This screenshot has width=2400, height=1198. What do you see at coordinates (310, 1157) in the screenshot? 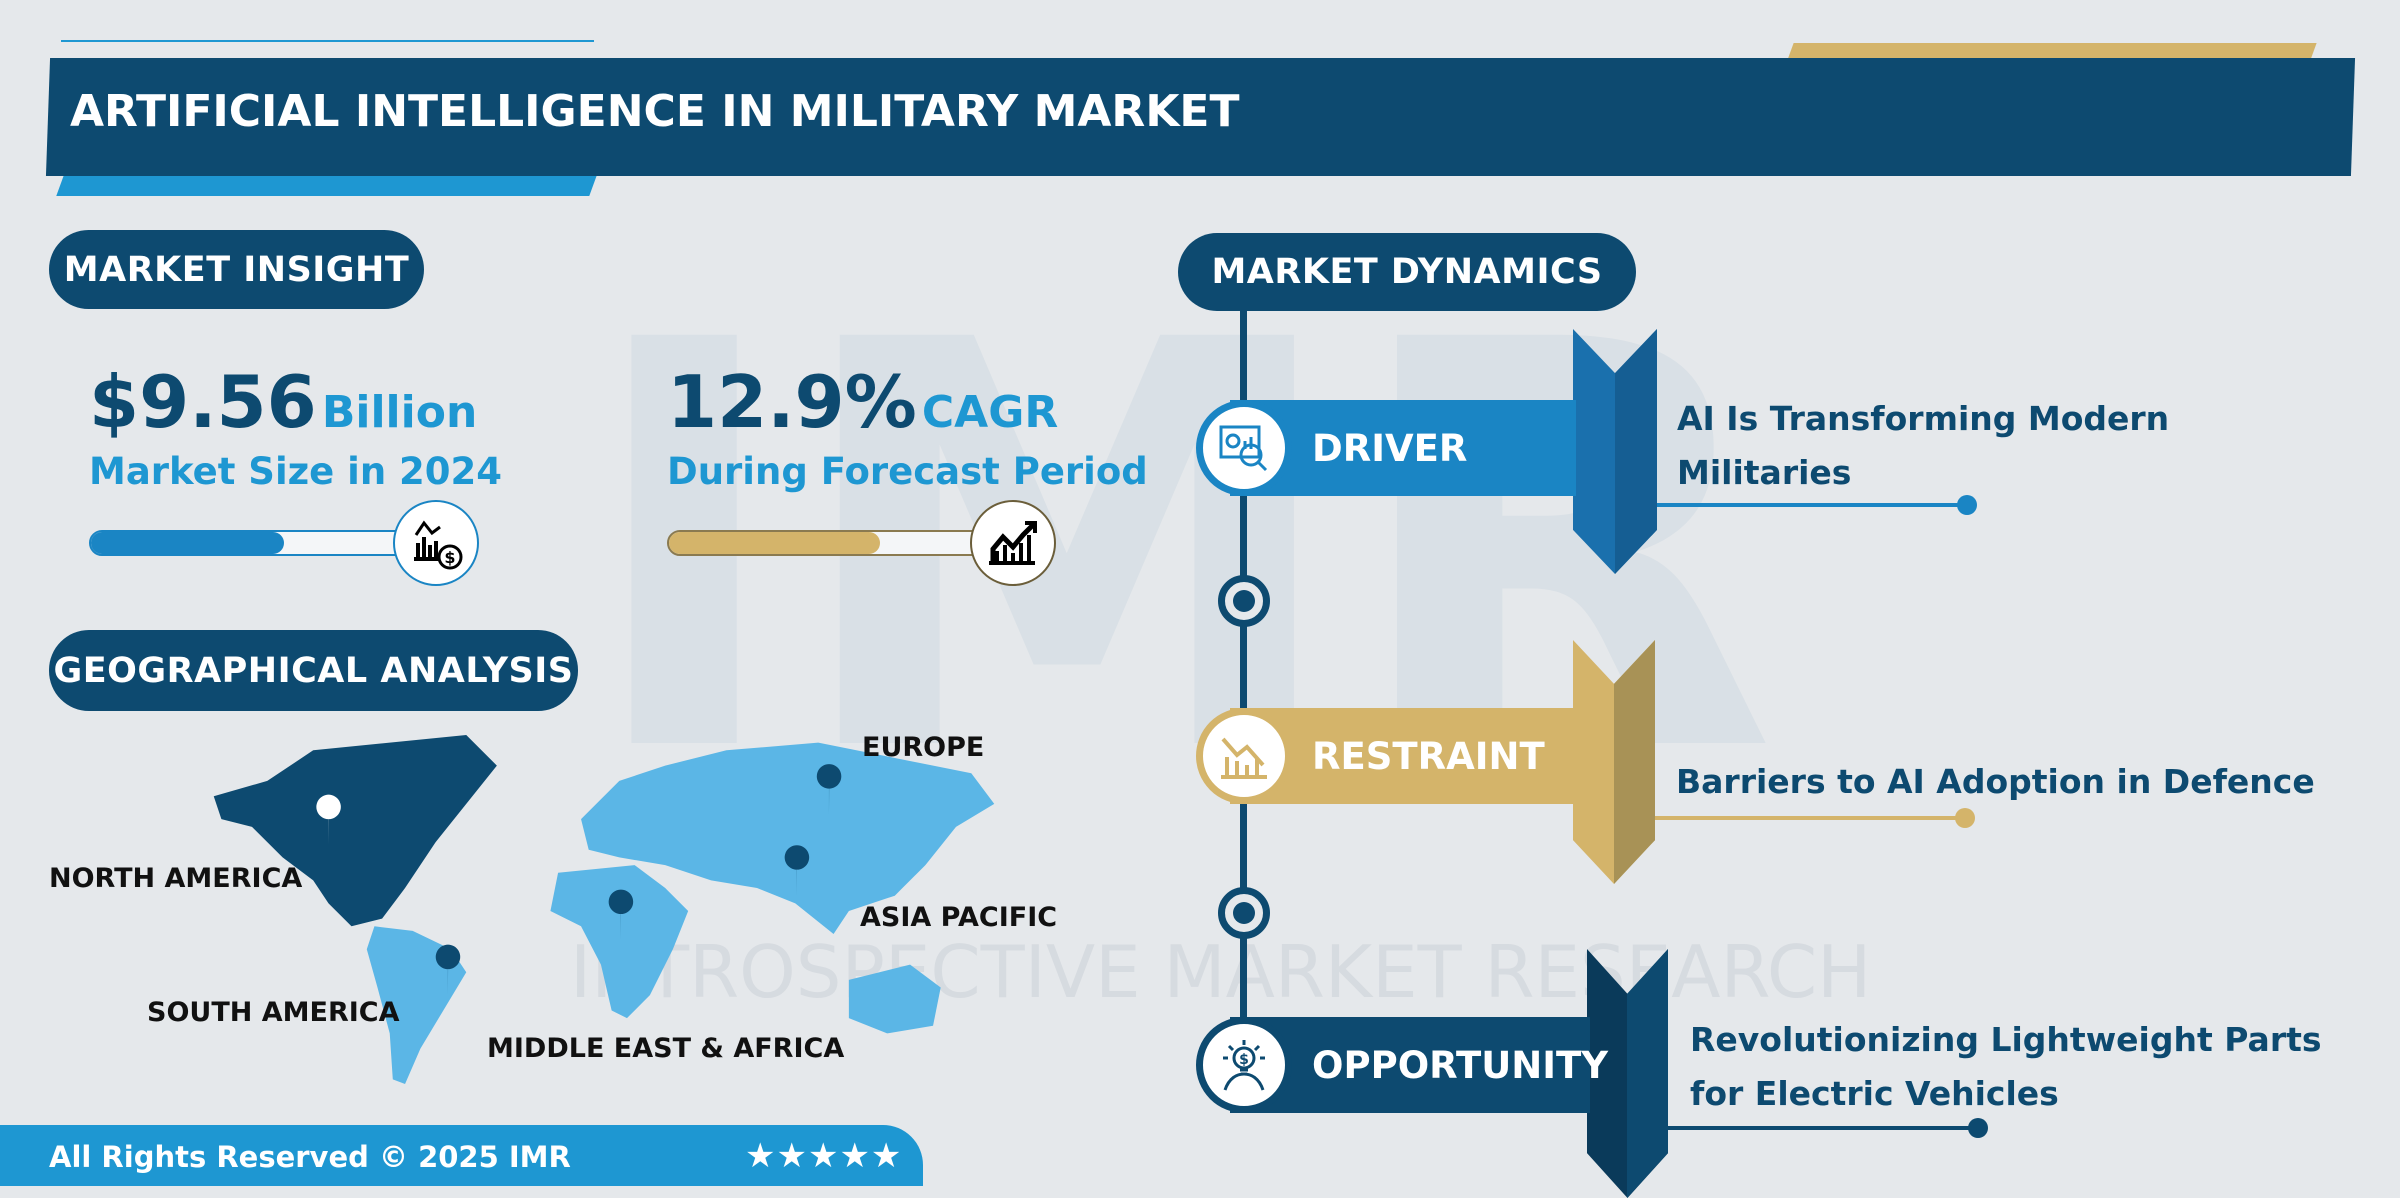
I see `footer-copyright: All Rights Reserved © 2025 IMR` at bounding box center [310, 1157].